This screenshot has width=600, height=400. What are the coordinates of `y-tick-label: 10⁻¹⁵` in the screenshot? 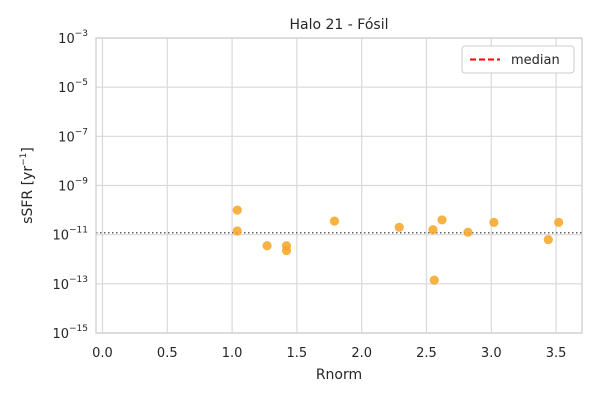 It's located at (70, 333).